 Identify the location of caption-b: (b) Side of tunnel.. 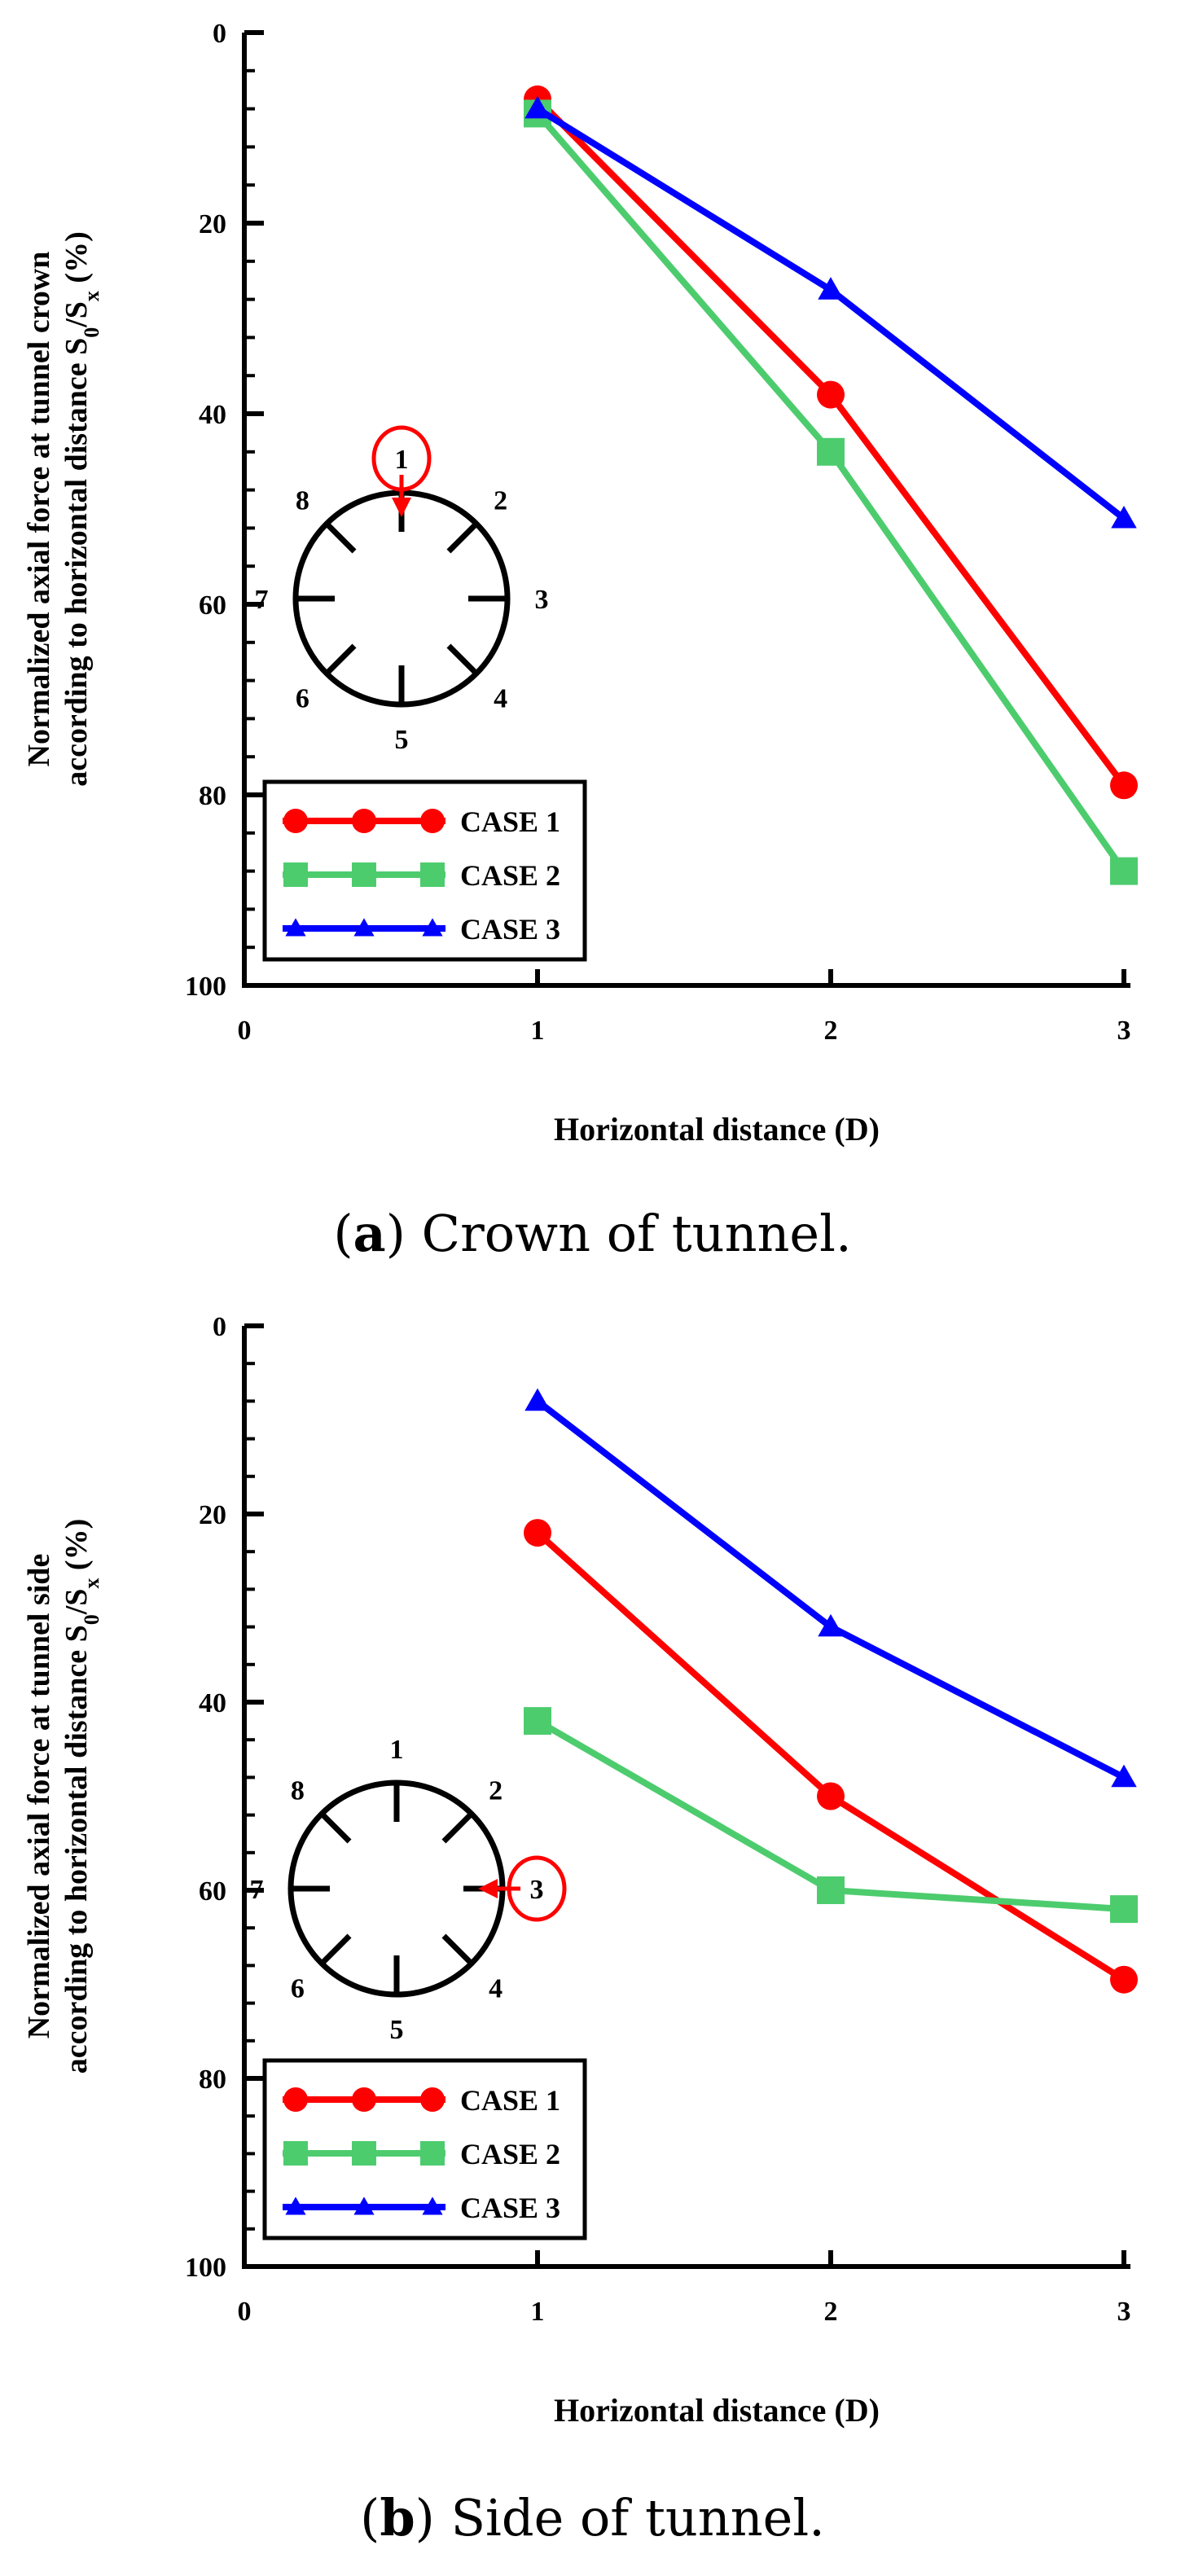
(593, 2517).